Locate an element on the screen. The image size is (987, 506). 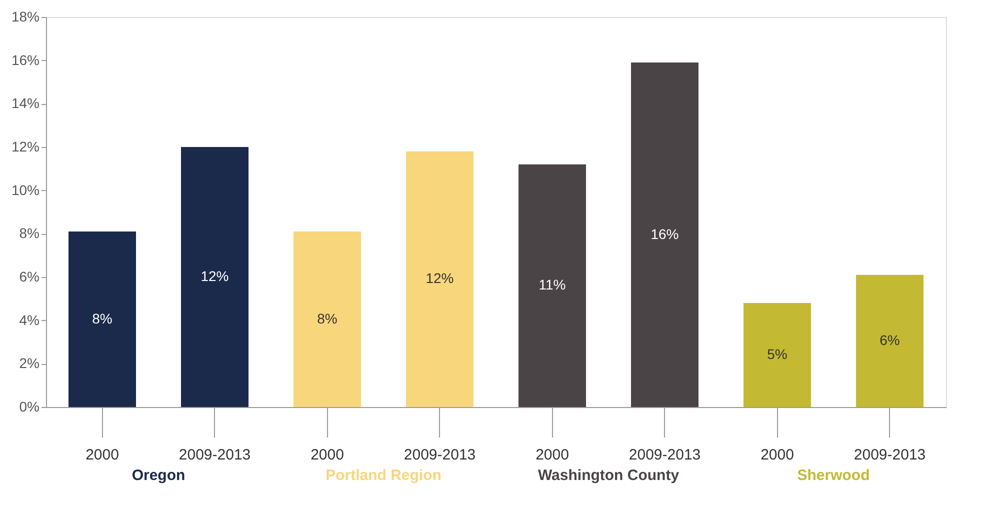
data-label: 11% is located at coordinates (552, 284).